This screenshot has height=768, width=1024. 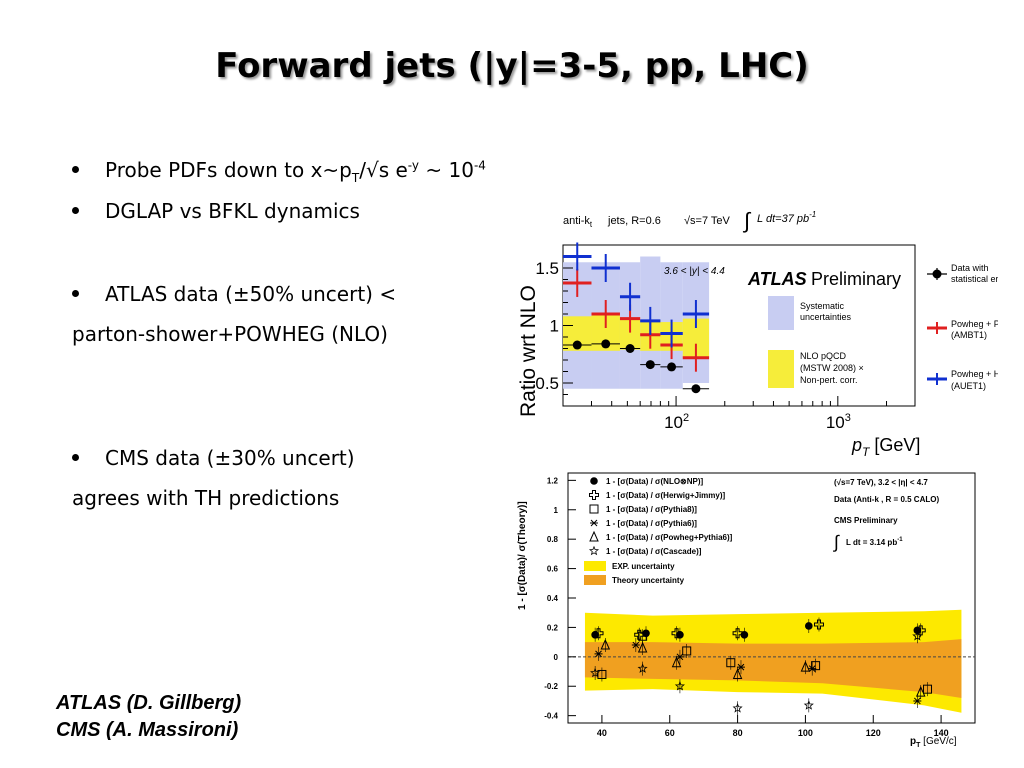 I want to click on cms-legend-4: 1 - [σ(Data) / σ(Pythia6)], so click(x=651, y=523).